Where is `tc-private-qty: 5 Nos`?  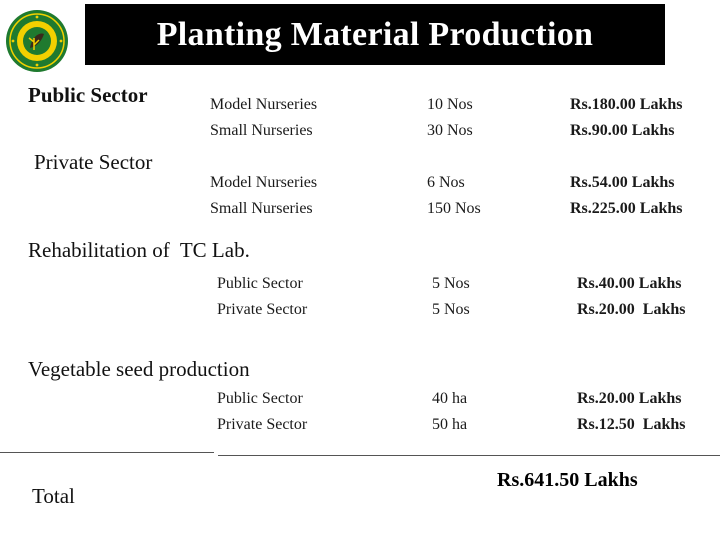 tc-private-qty: 5 Nos is located at coordinates (451, 309).